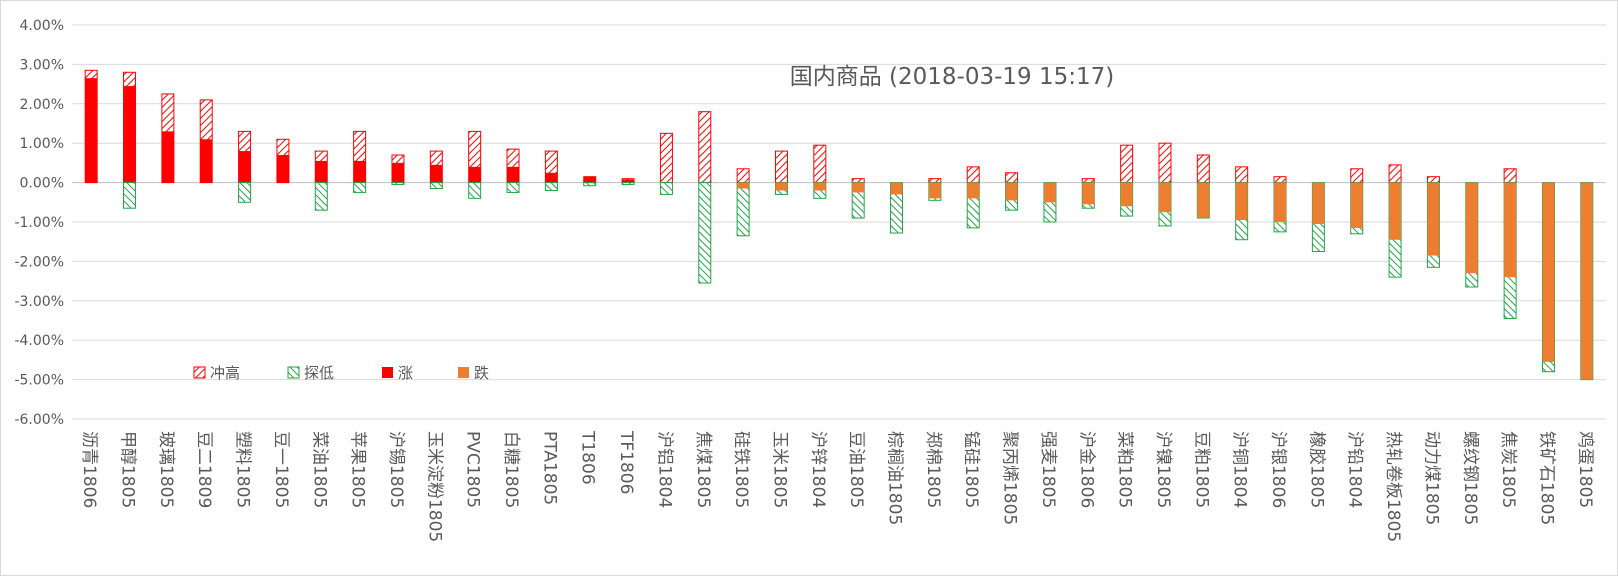  I want to click on x-tick-label: 菜油1805, so click(319, 469).